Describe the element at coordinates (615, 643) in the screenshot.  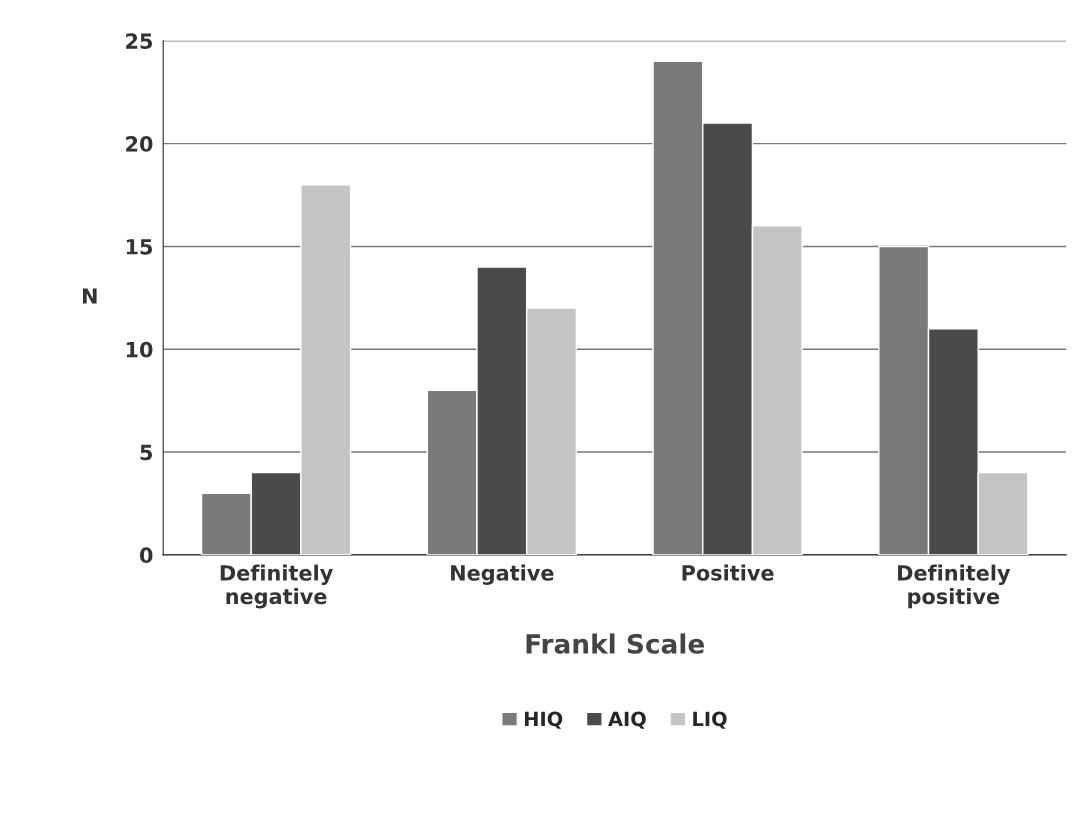
I see `x-axis-title: Frankl Scale` at that location.